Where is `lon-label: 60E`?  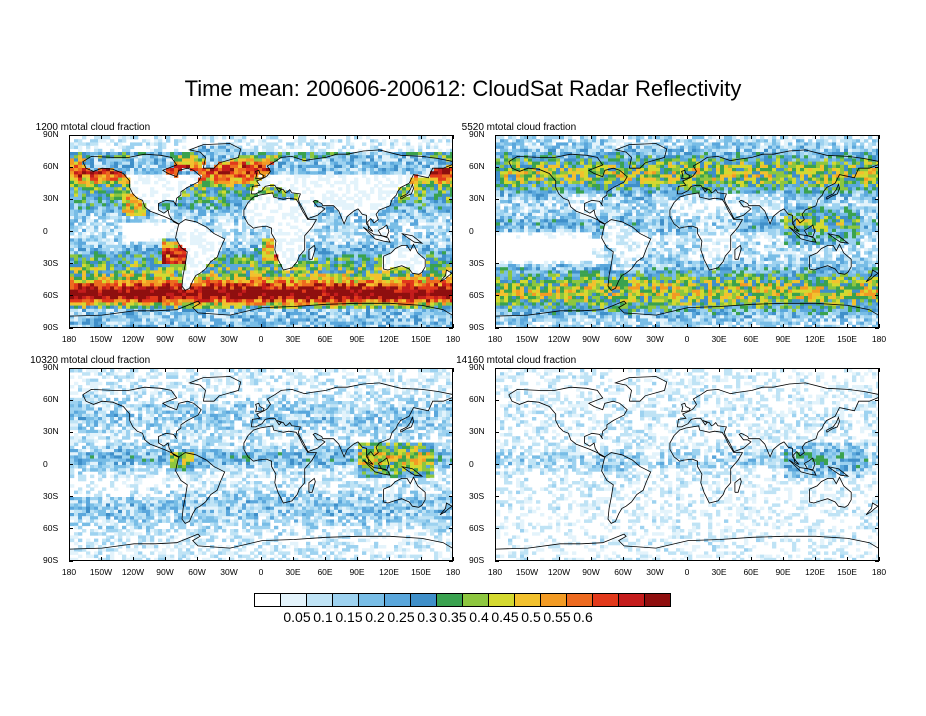
lon-label: 60E is located at coordinates (751, 339).